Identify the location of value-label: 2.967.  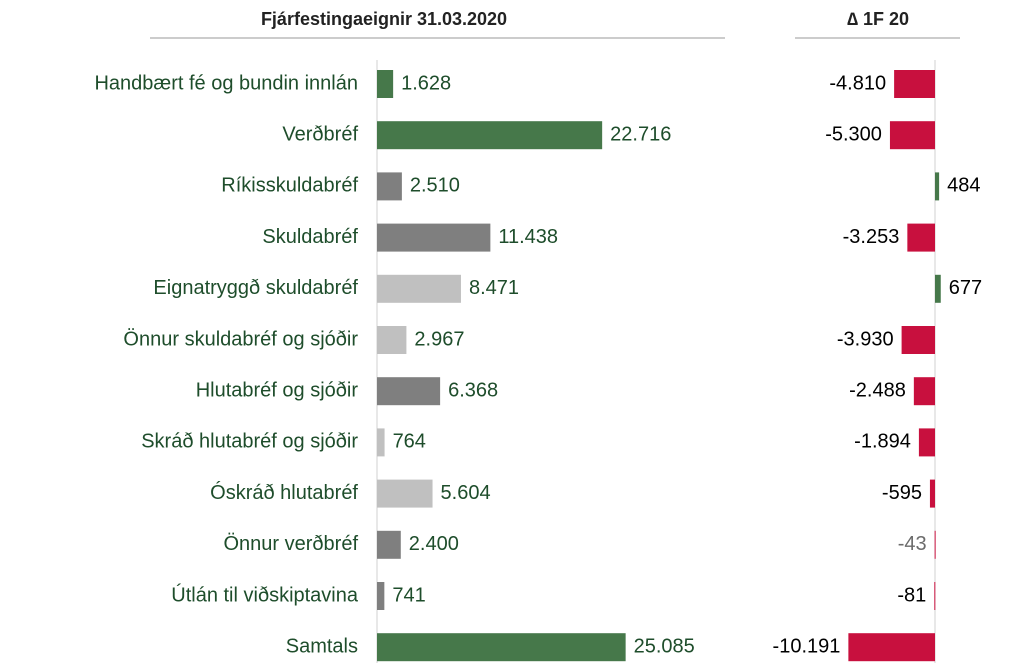
(439, 339).